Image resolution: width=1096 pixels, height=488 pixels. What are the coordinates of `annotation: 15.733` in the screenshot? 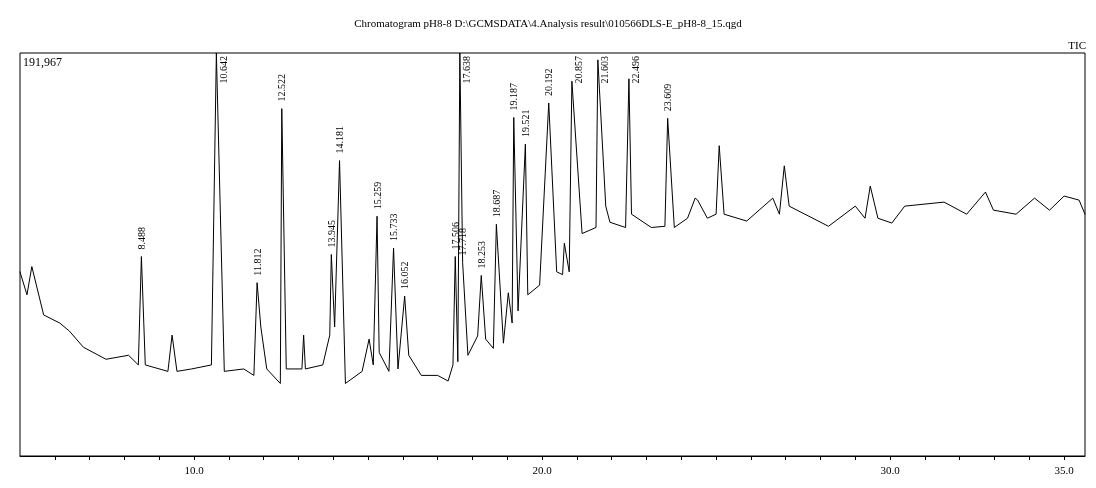 It's located at (394, 227).